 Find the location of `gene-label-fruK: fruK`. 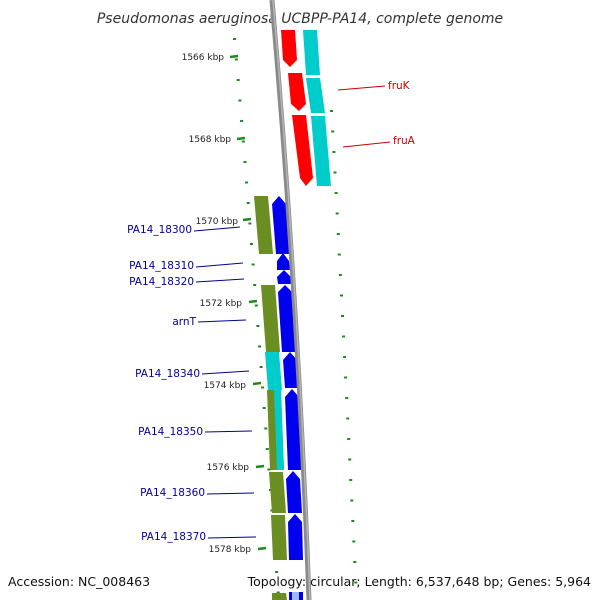

gene-label-fruK: fruK is located at coordinates (399, 86).